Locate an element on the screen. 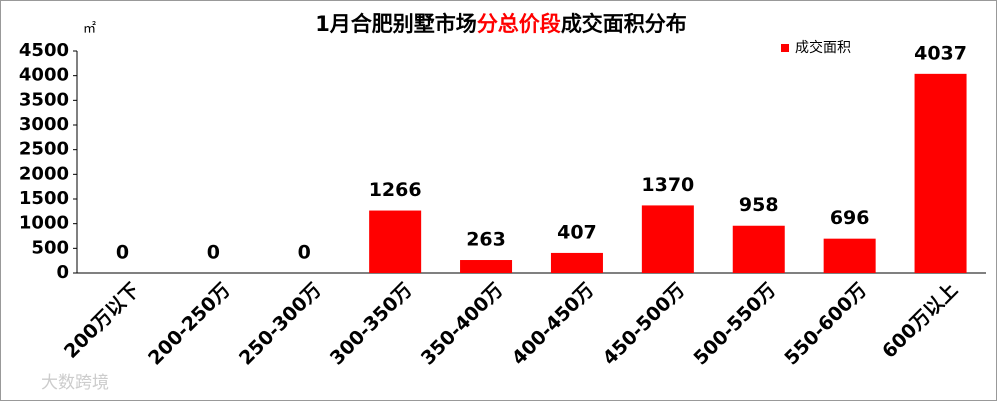 The width and height of the screenshot is (997, 401). legend-label: 成交面积 is located at coordinates (823, 47).